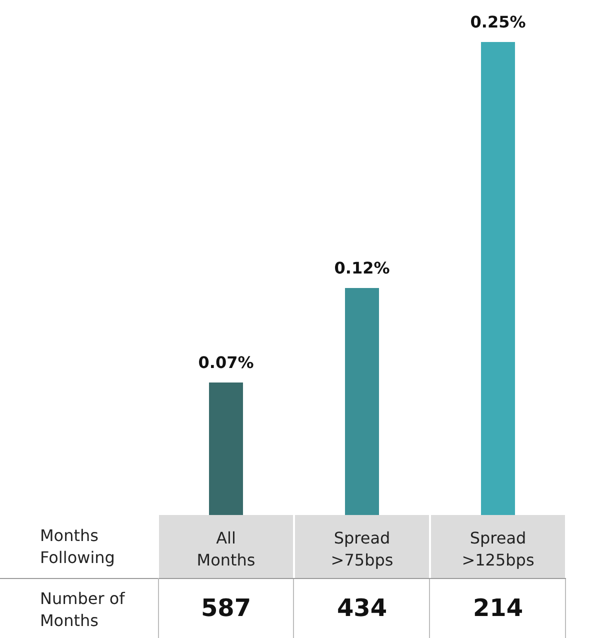 The height and width of the screenshot is (638, 610). I want to click on text: 434, so click(362, 608).